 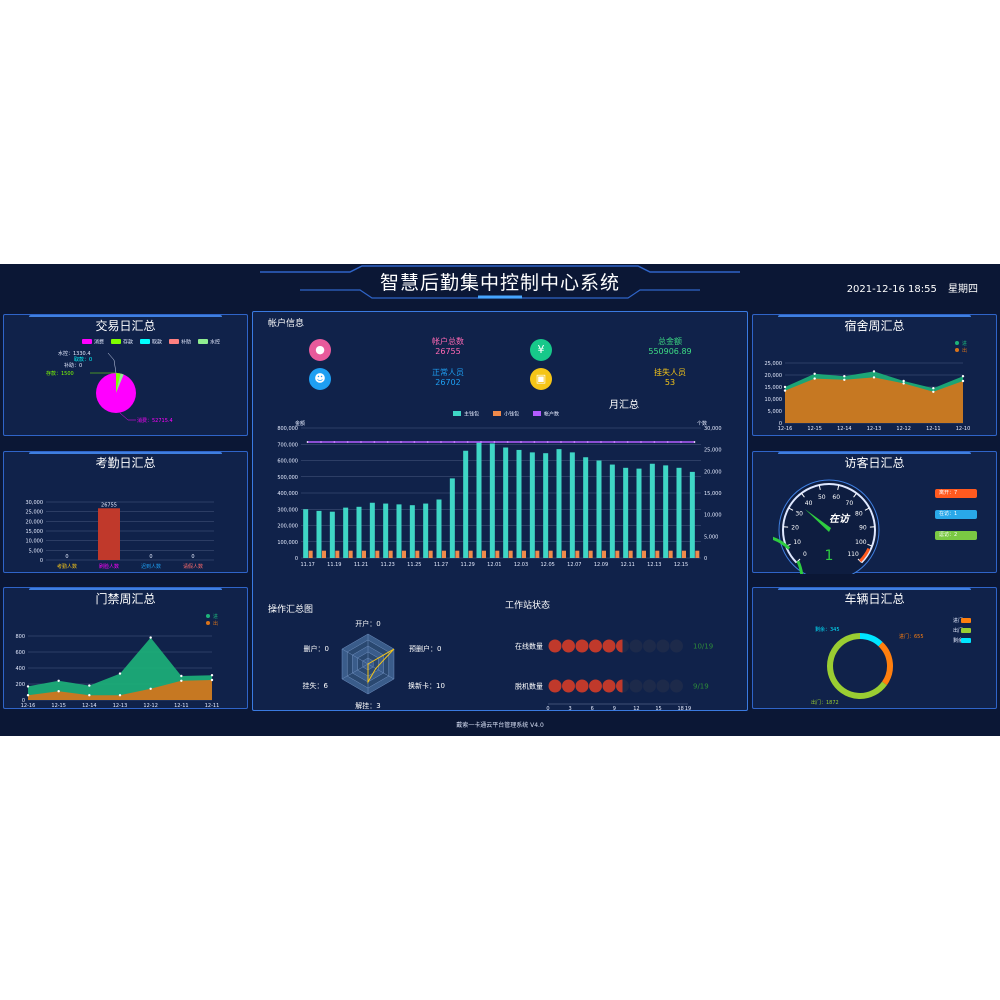 I want to click on gauge-high-band, so click(x=865, y=555).